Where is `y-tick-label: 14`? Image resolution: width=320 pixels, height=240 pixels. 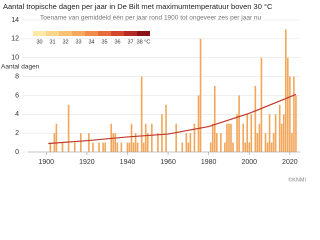
y-tick-label: 14 is located at coordinates (15, 20).